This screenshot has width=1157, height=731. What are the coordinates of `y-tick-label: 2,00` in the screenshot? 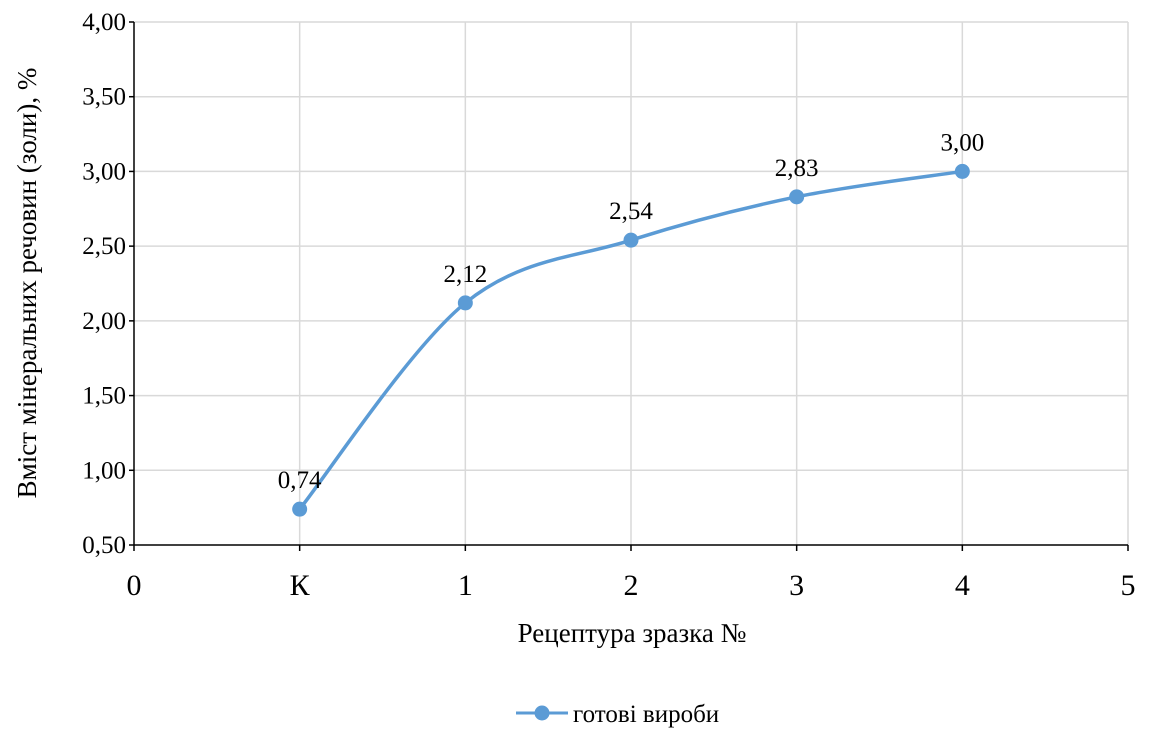 It's located at (104, 321).